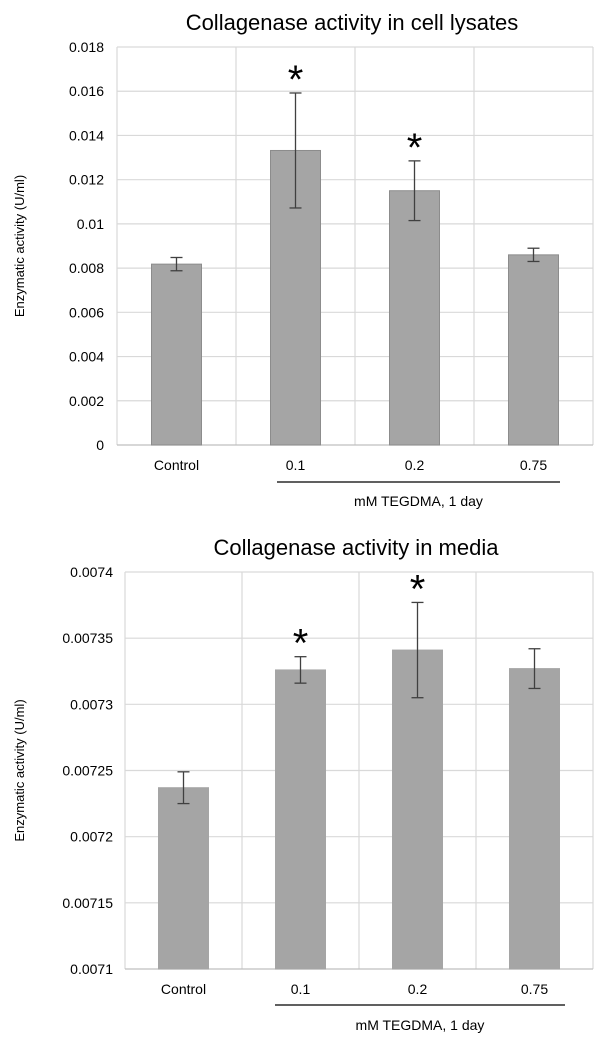 Image resolution: width=594 pixels, height=1039 pixels. What do you see at coordinates (91, 969) in the screenshot?
I see `y-tick-label: 0.0071` at bounding box center [91, 969].